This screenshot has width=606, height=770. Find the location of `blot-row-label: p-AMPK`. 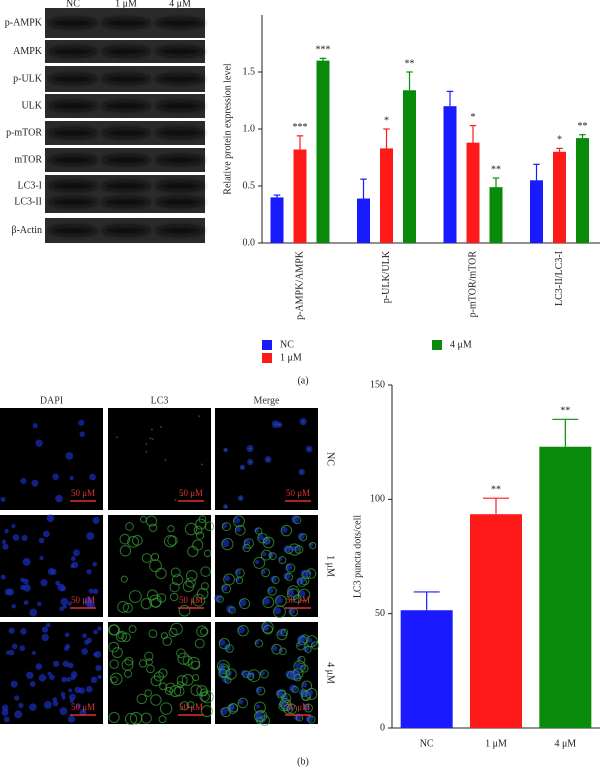

blot-row-label: p-AMPK is located at coordinates (24, 22).